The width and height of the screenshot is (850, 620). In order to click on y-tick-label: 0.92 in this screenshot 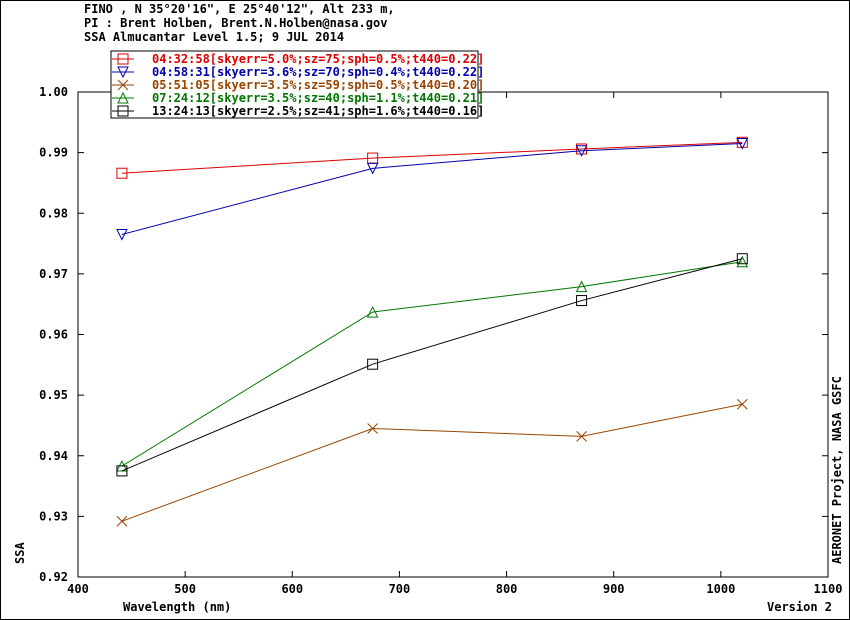, I will do `click(53, 577)`.